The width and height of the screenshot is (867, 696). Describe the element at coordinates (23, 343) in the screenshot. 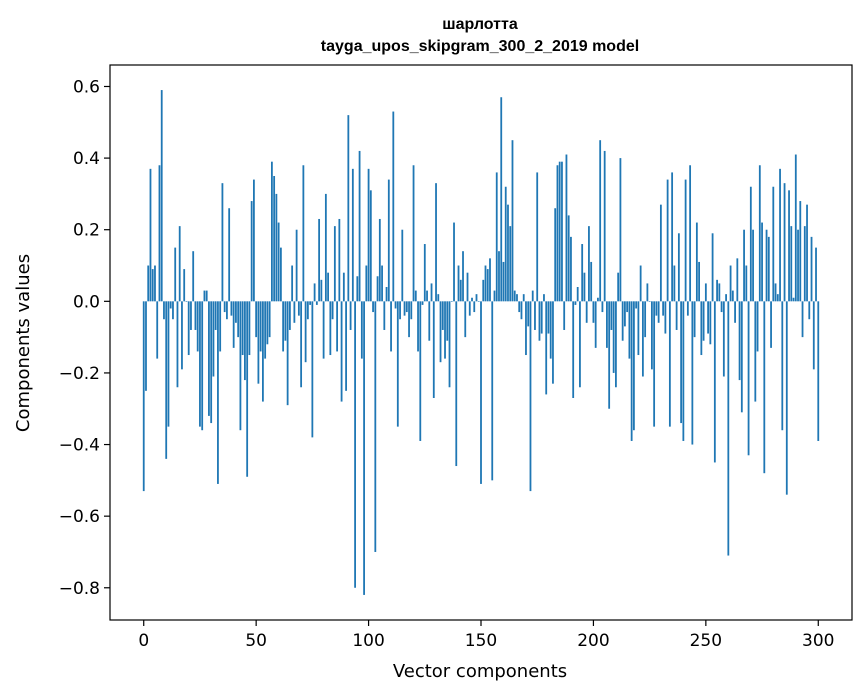

I see `y-axis-label: Components values` at that location.